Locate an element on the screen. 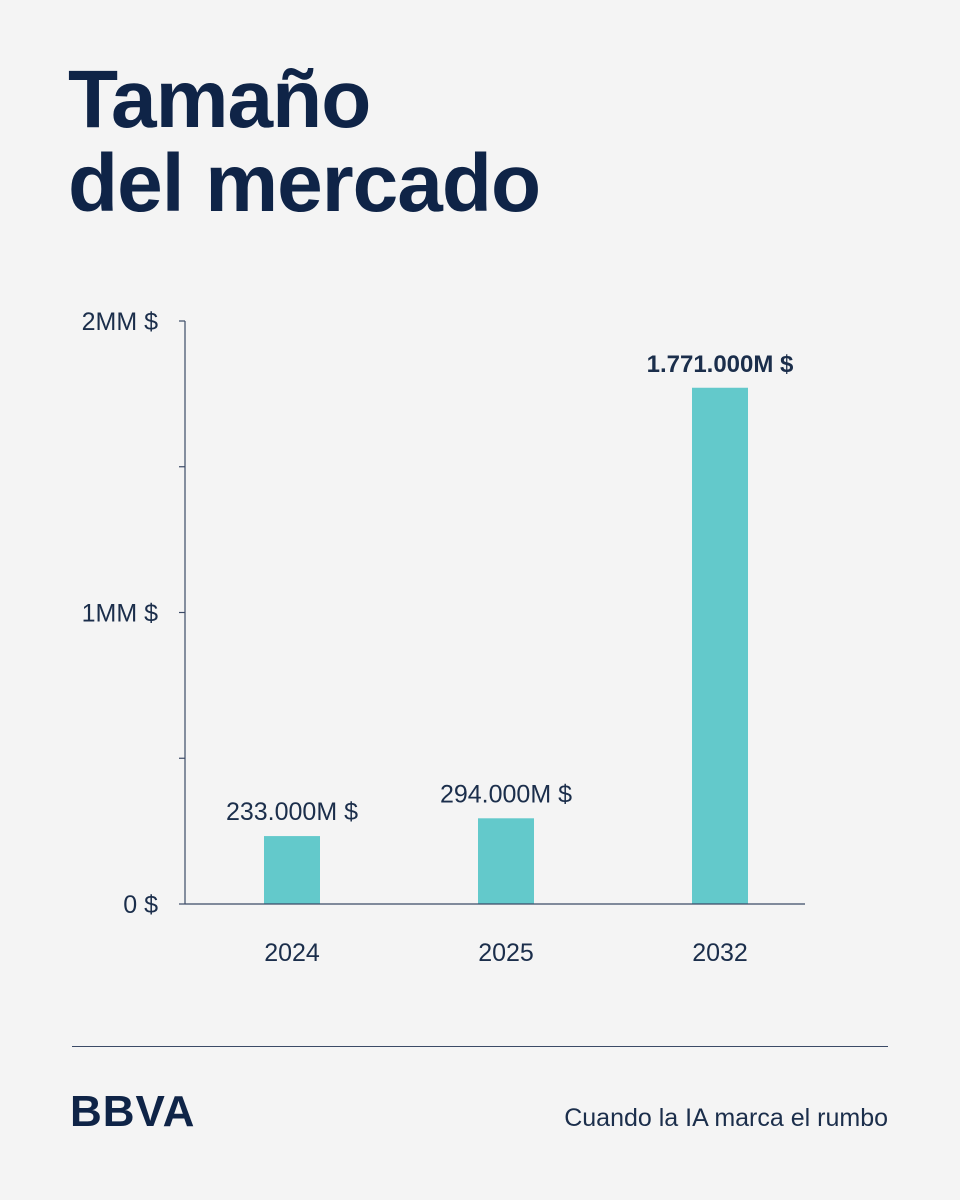 The image size is (960, 1200). x-tick-label-2025: 2025 is located at coordinates (506, 953).